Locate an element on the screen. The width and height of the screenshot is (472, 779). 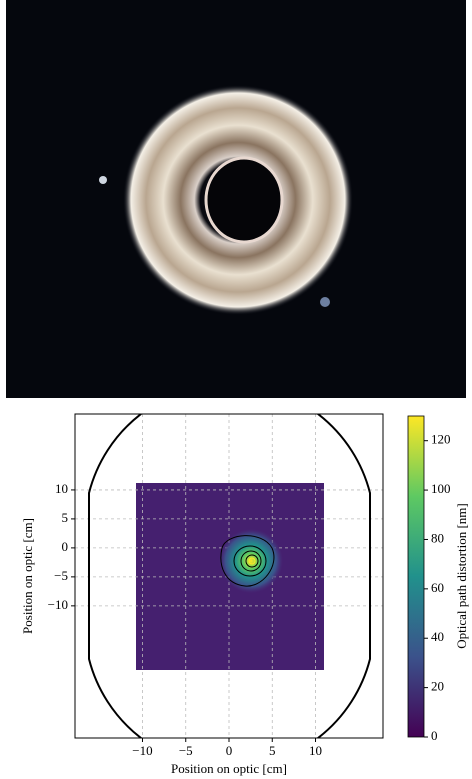
x-axis-label: Position on optic [cm] is located at coordinates (229, 768).